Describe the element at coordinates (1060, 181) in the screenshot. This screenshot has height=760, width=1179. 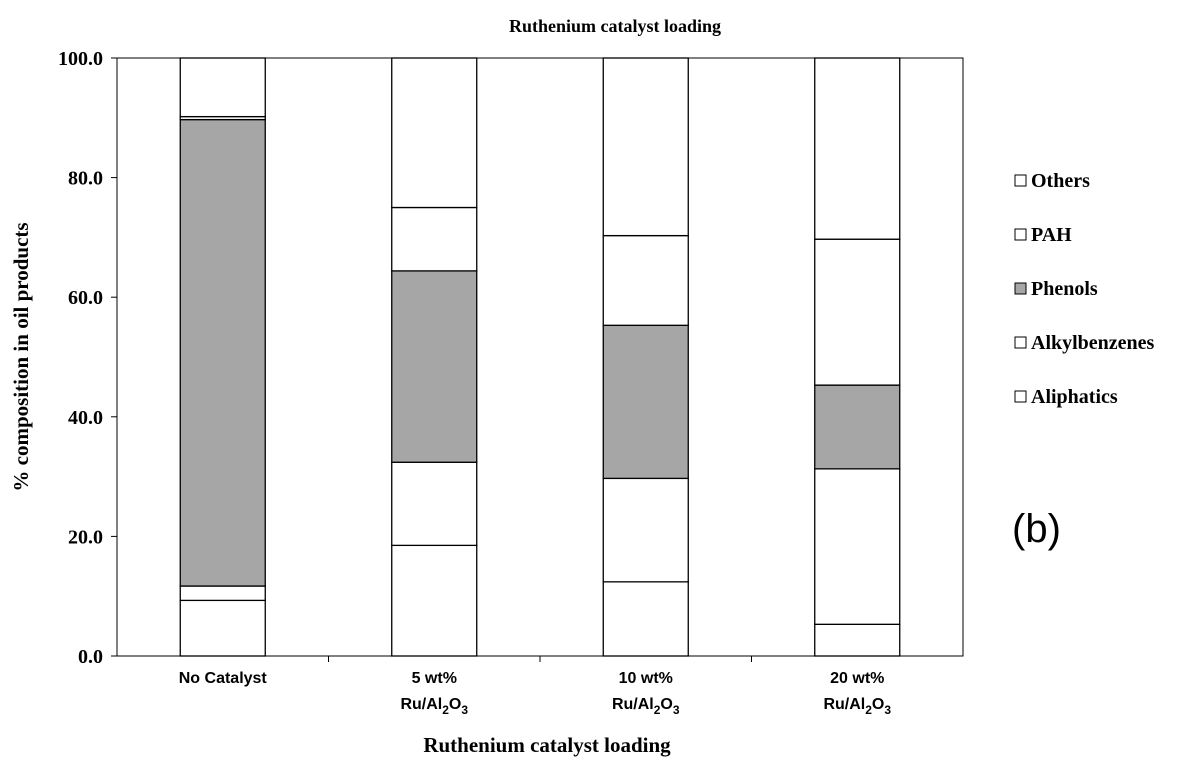
I see `legend-label: Others` at that location.